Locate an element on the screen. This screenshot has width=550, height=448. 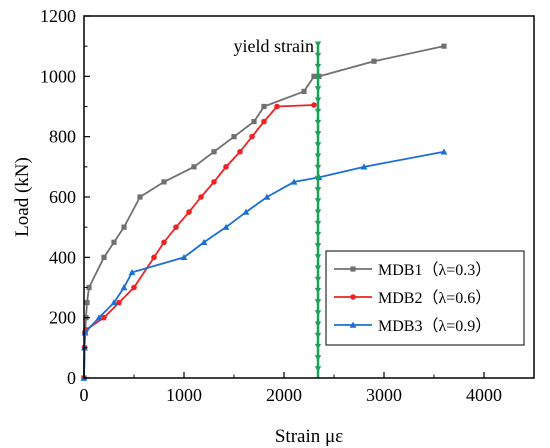
y-axis-label: Load (kN) is located at coordinates (22, 197).